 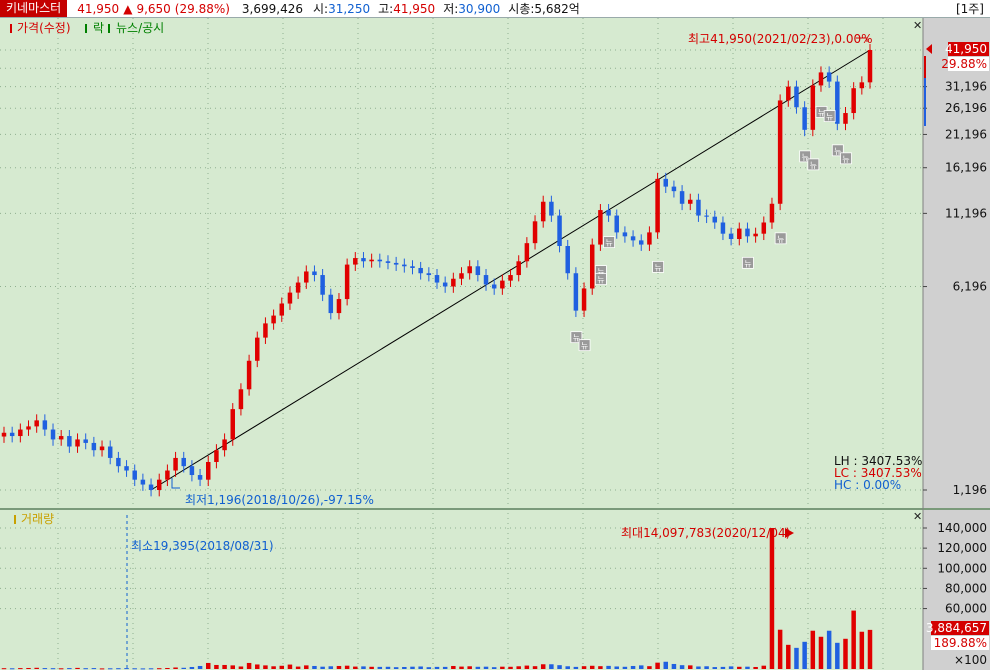 I want to click on legend-fall: 락, so click(x=98, y=28).